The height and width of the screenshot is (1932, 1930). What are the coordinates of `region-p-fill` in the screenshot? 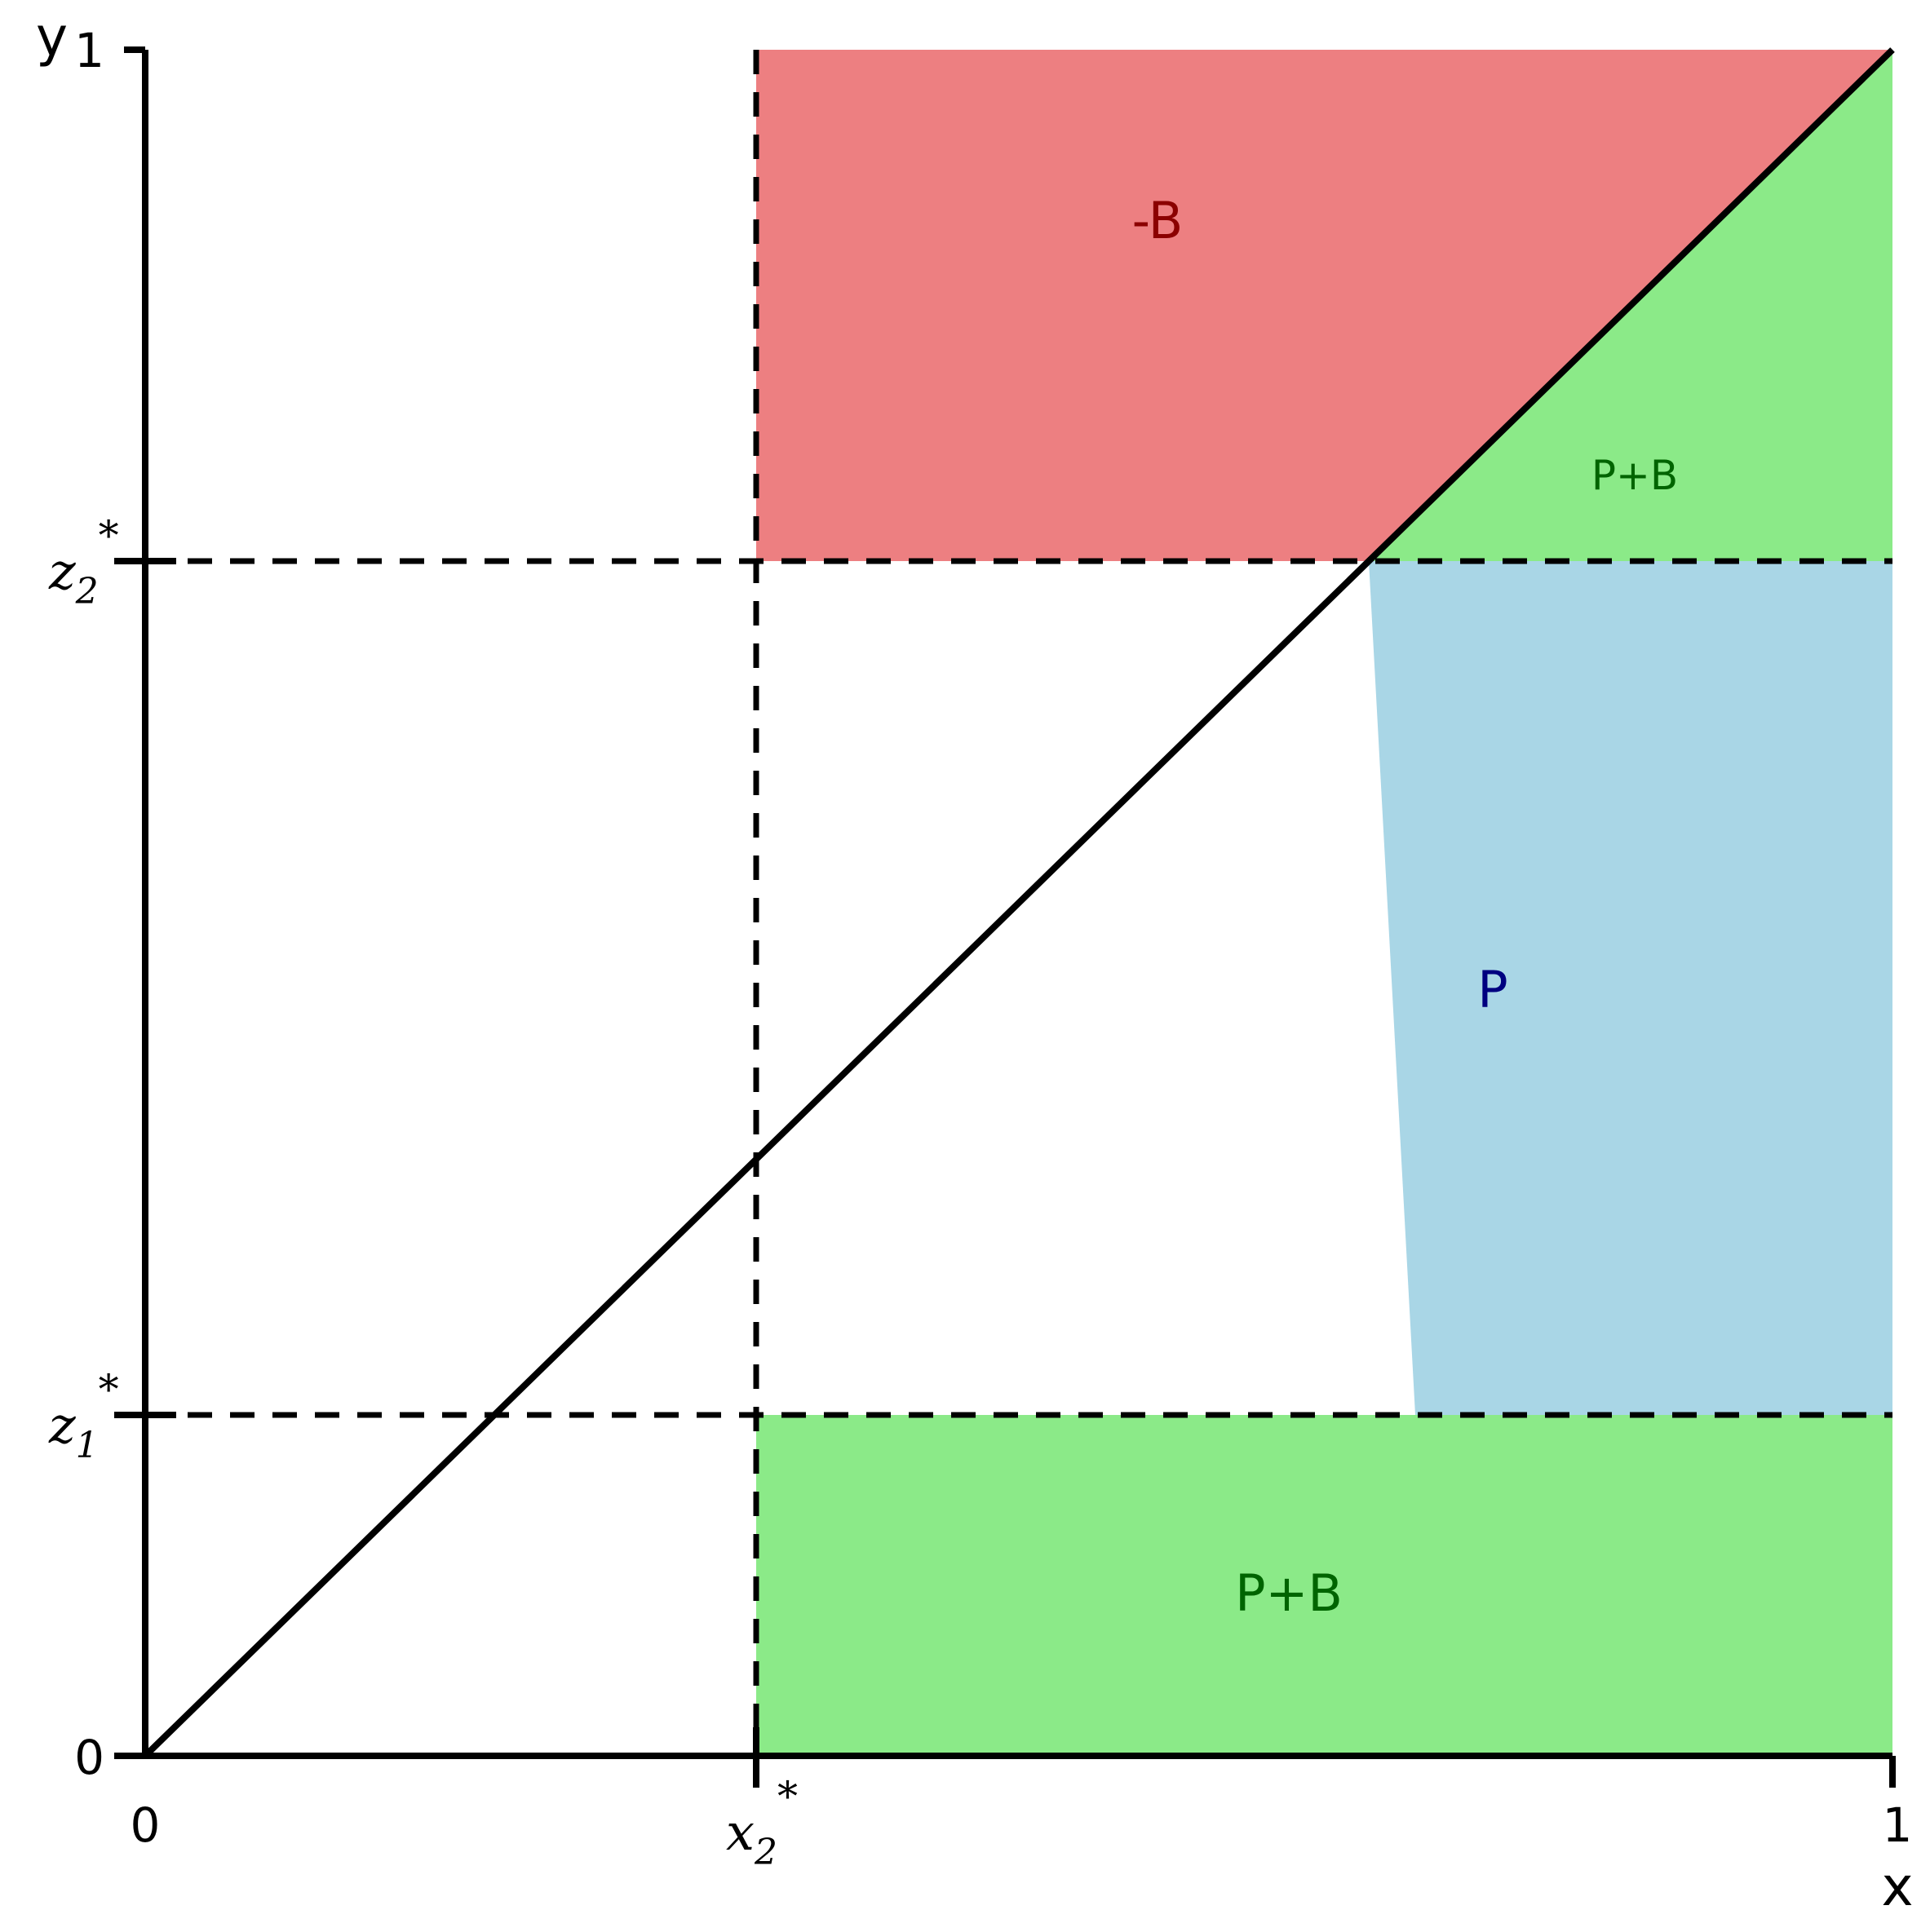 It's located at (1630, 988).